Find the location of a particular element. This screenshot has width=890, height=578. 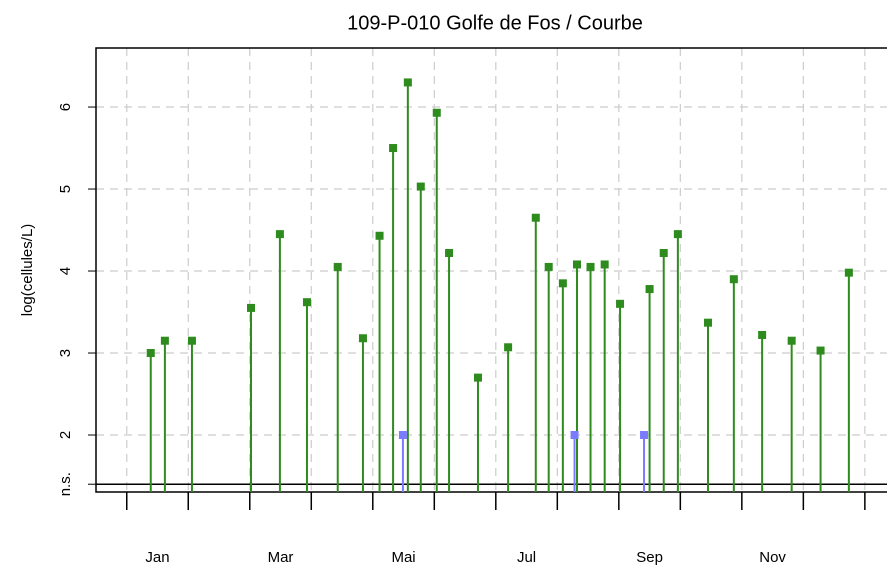

y-tick-label: n.s. is located at coordinates (65, 484).